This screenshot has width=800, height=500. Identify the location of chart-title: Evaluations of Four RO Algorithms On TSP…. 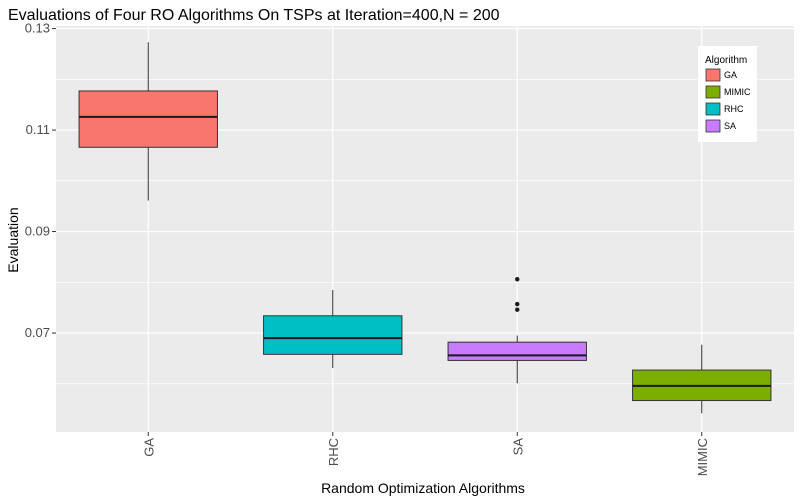
(254, 15).